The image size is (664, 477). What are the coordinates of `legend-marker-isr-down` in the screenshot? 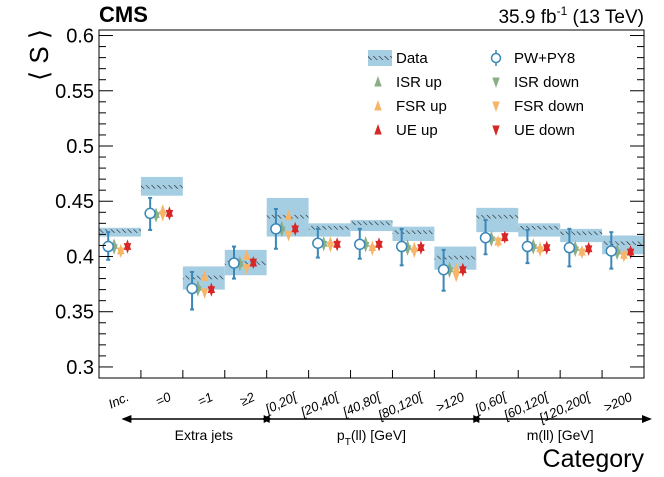 It's located at (496, 82).